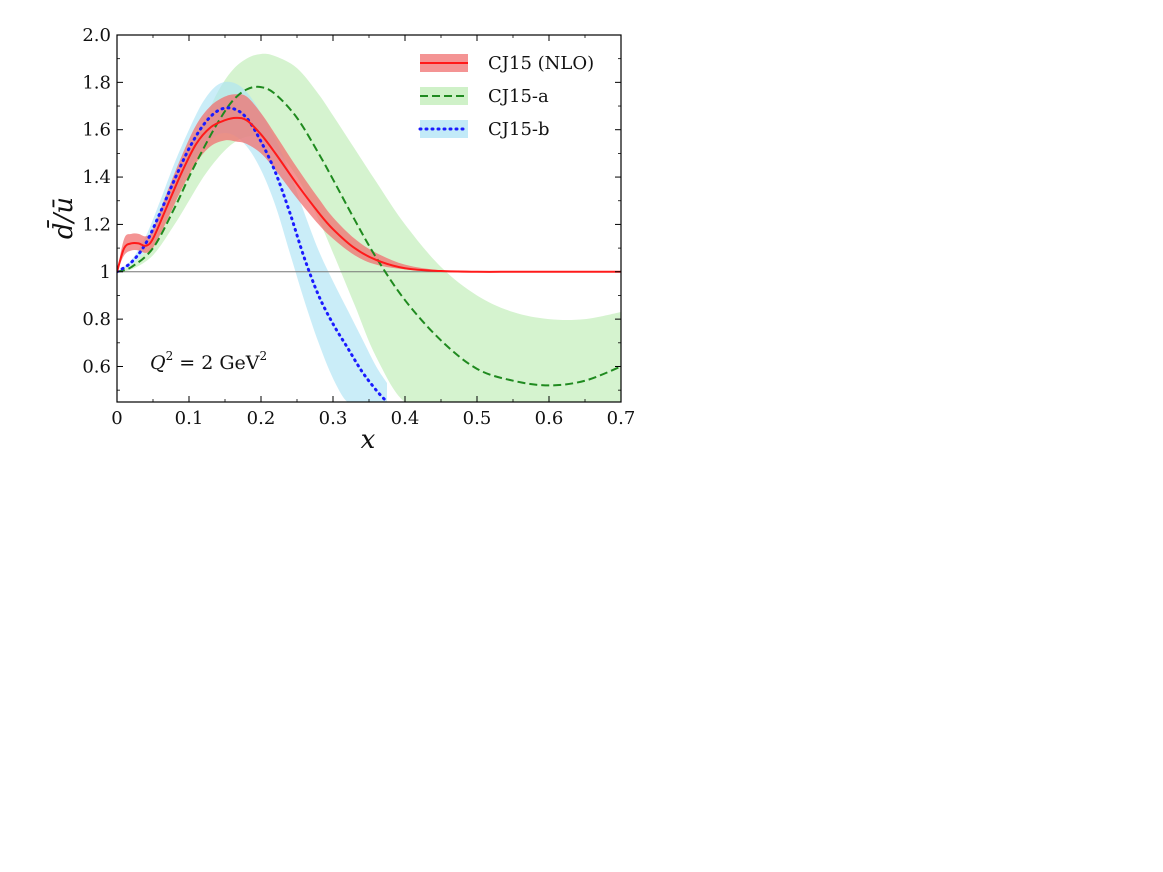 This screenshot has height=872, width=1163. I want to click on y-tick-label: 1.6, so click(96, 130).